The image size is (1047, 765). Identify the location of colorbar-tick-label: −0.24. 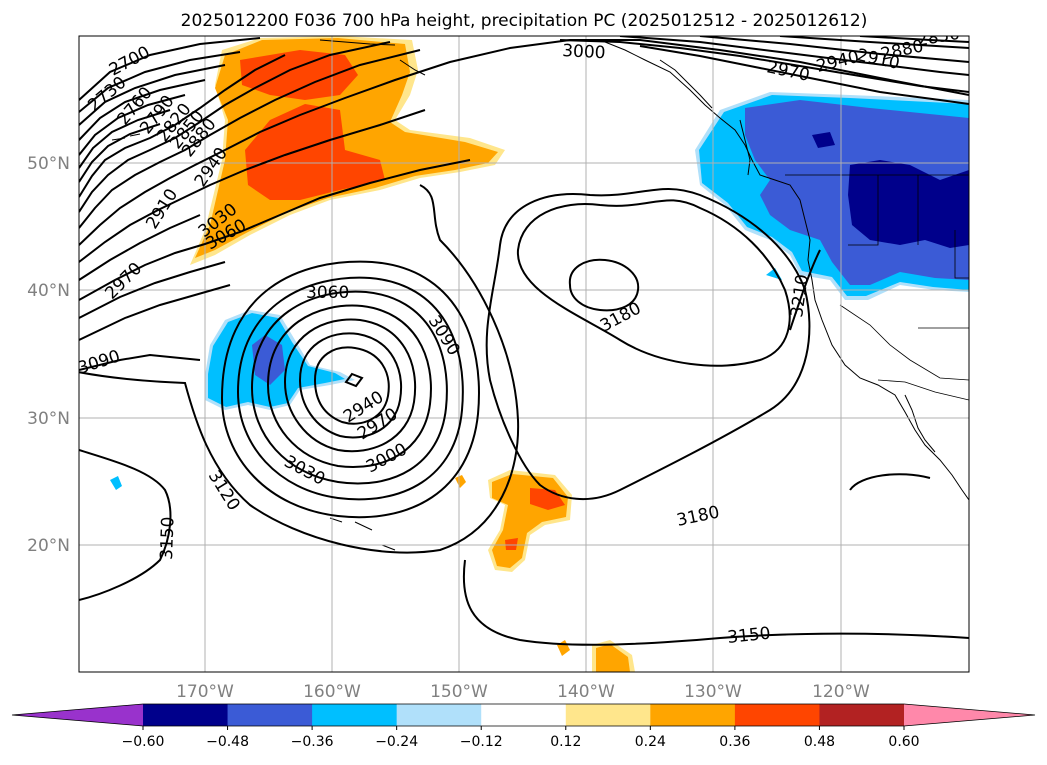
(396, 742).